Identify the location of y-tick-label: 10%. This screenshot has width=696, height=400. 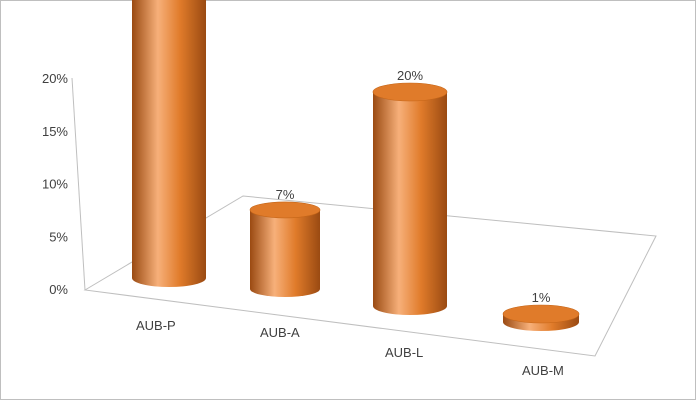
(55, 184).